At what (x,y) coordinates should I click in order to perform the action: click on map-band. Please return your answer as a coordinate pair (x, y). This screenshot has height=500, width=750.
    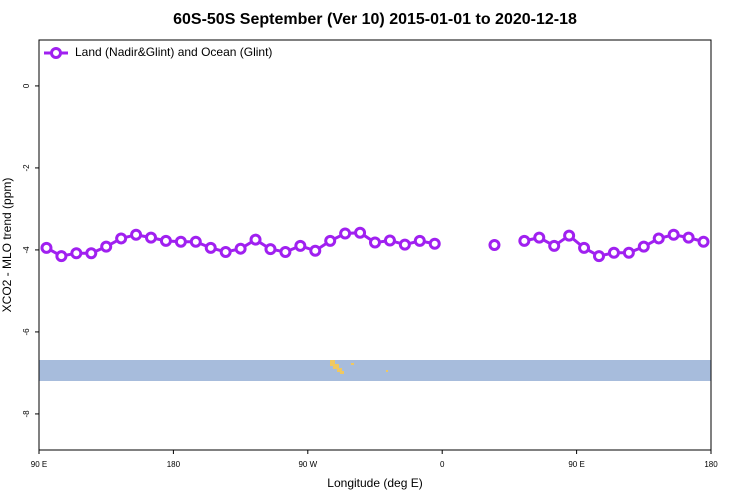
    Looking at the image, I should click on (375, 370).